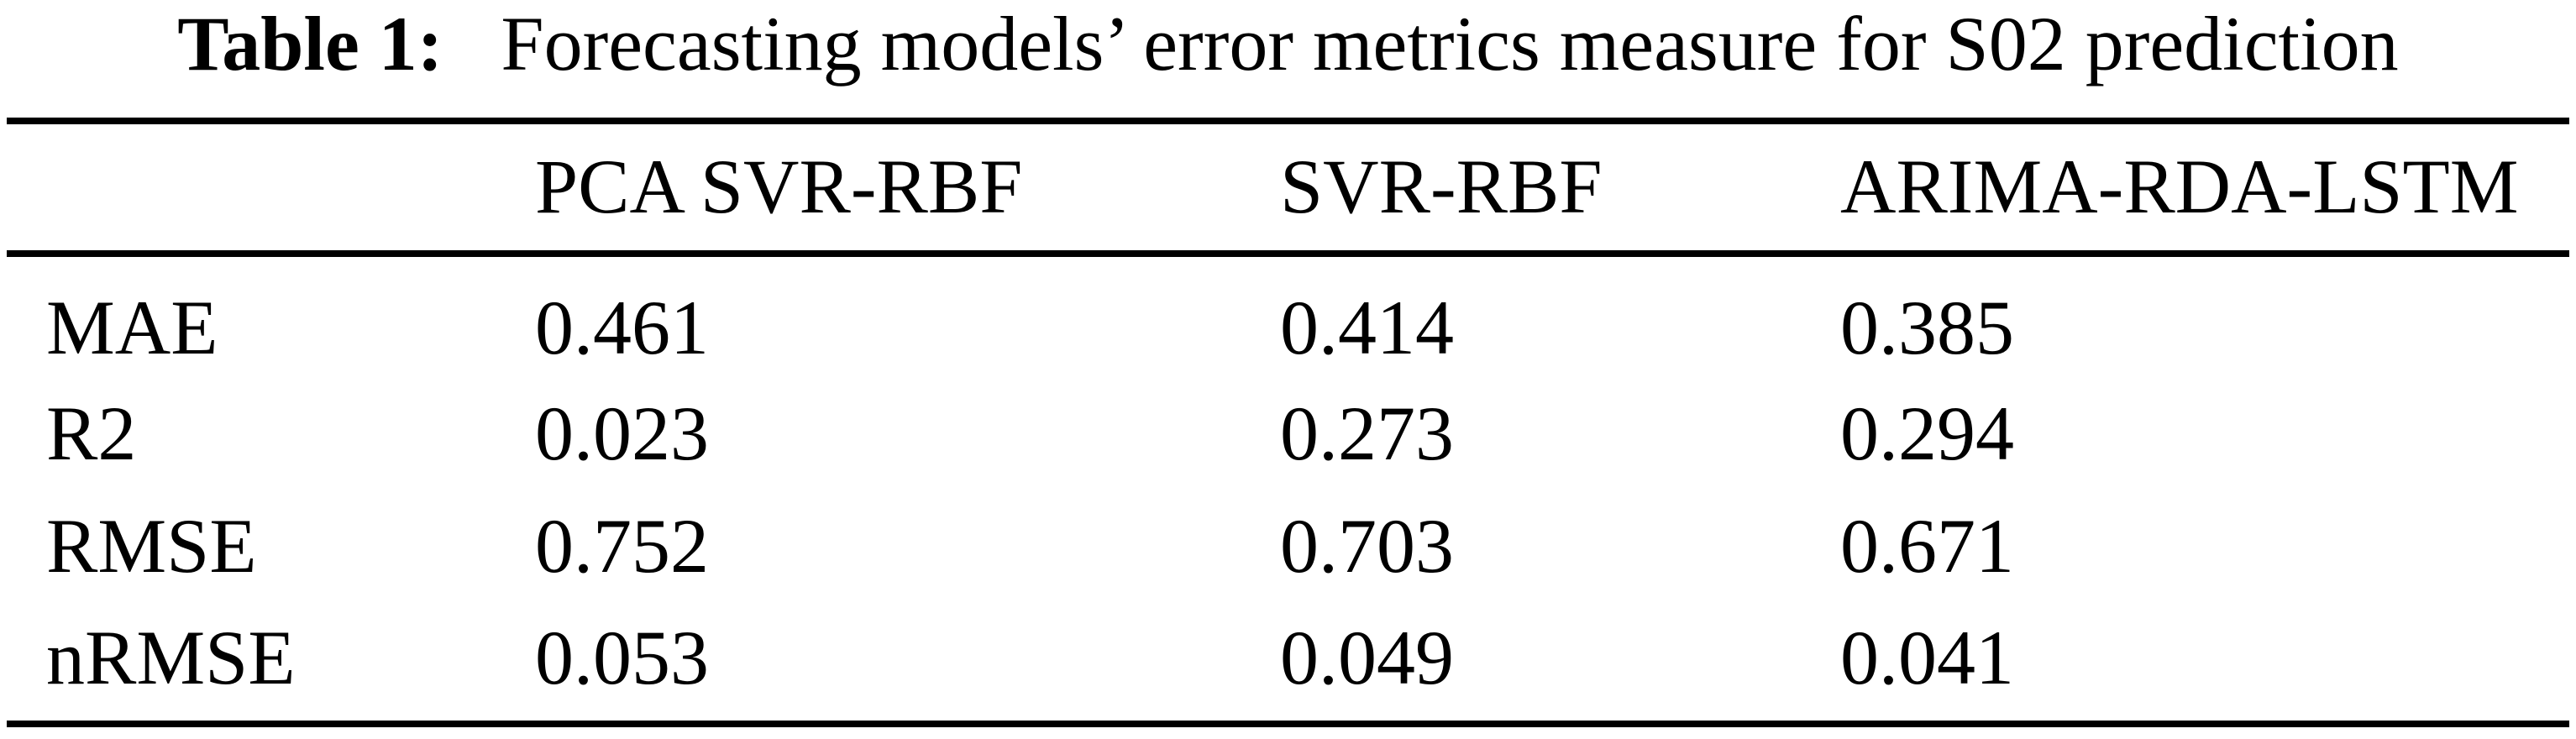 This screenshot has width=2576, height=739. I want to click on table-mid-rule, so click(1288, 253).